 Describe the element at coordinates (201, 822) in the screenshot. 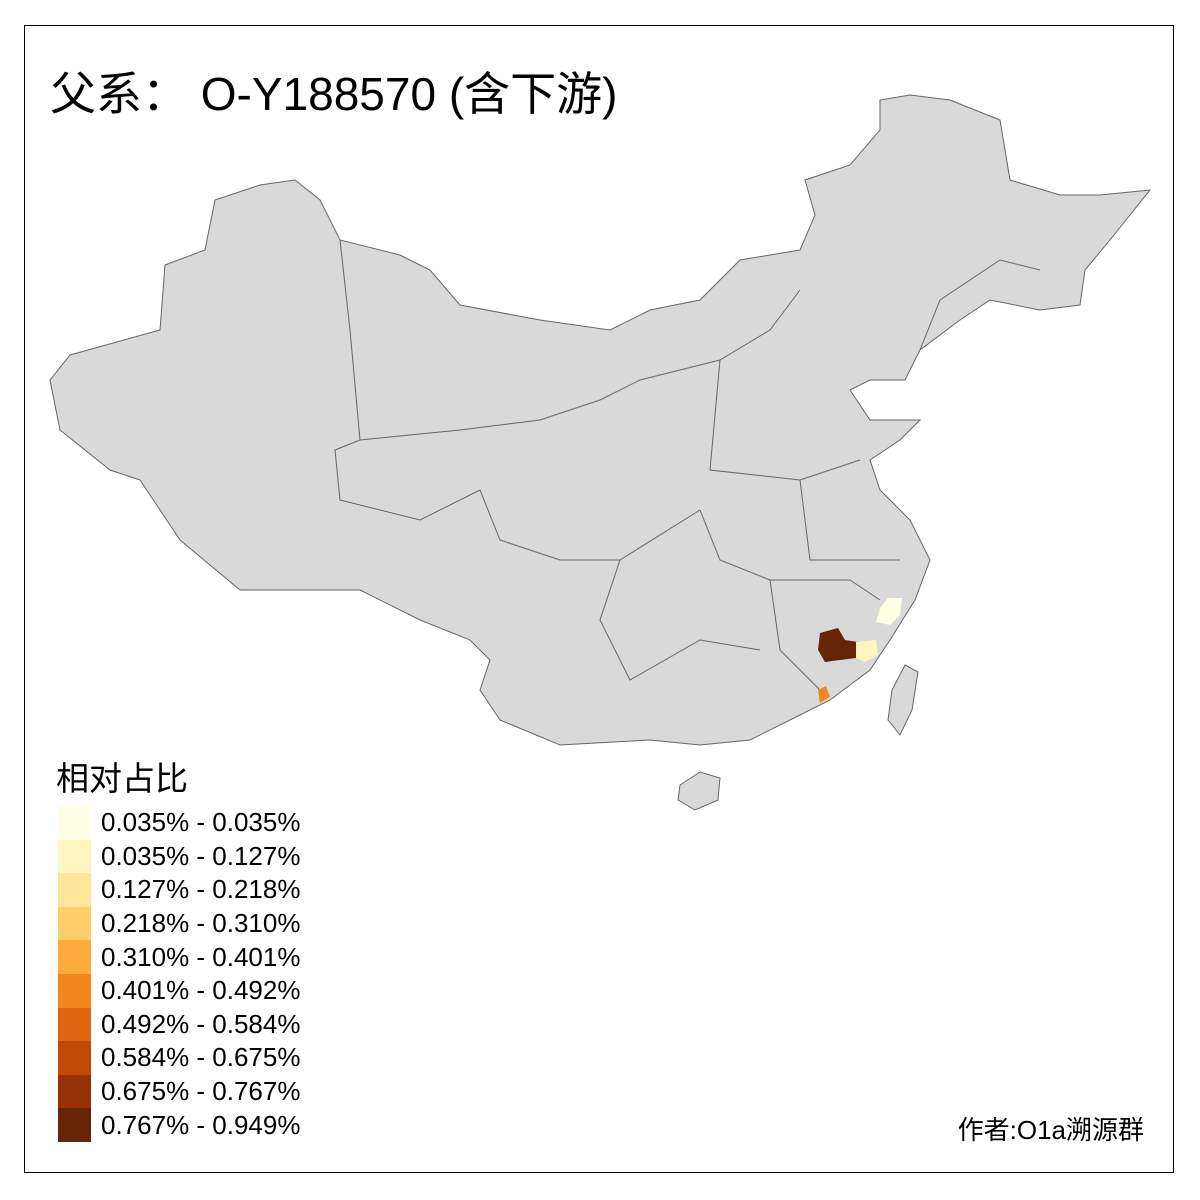

I see `legend-label: 0.035% - 0.035%` at that location.